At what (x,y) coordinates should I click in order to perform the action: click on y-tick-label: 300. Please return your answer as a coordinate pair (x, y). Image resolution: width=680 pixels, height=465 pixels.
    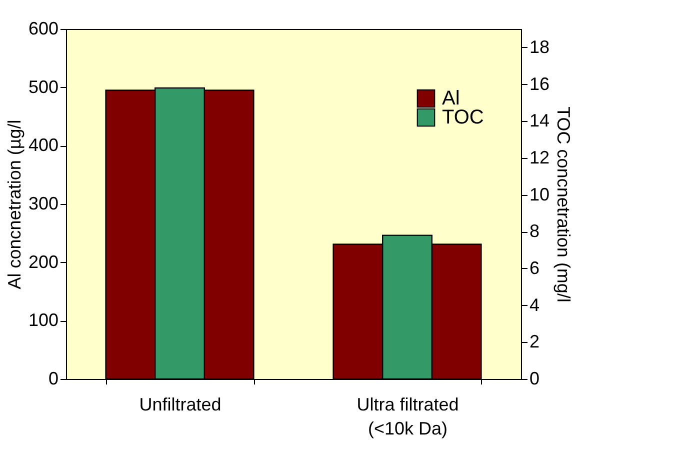
    Looking at the image, I should click on (43, 204).